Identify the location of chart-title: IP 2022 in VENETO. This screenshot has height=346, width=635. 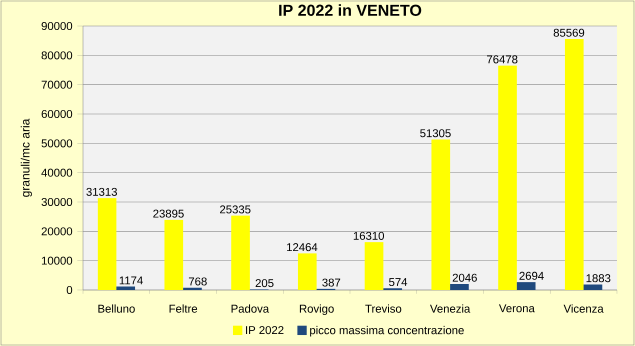
(350, 10).